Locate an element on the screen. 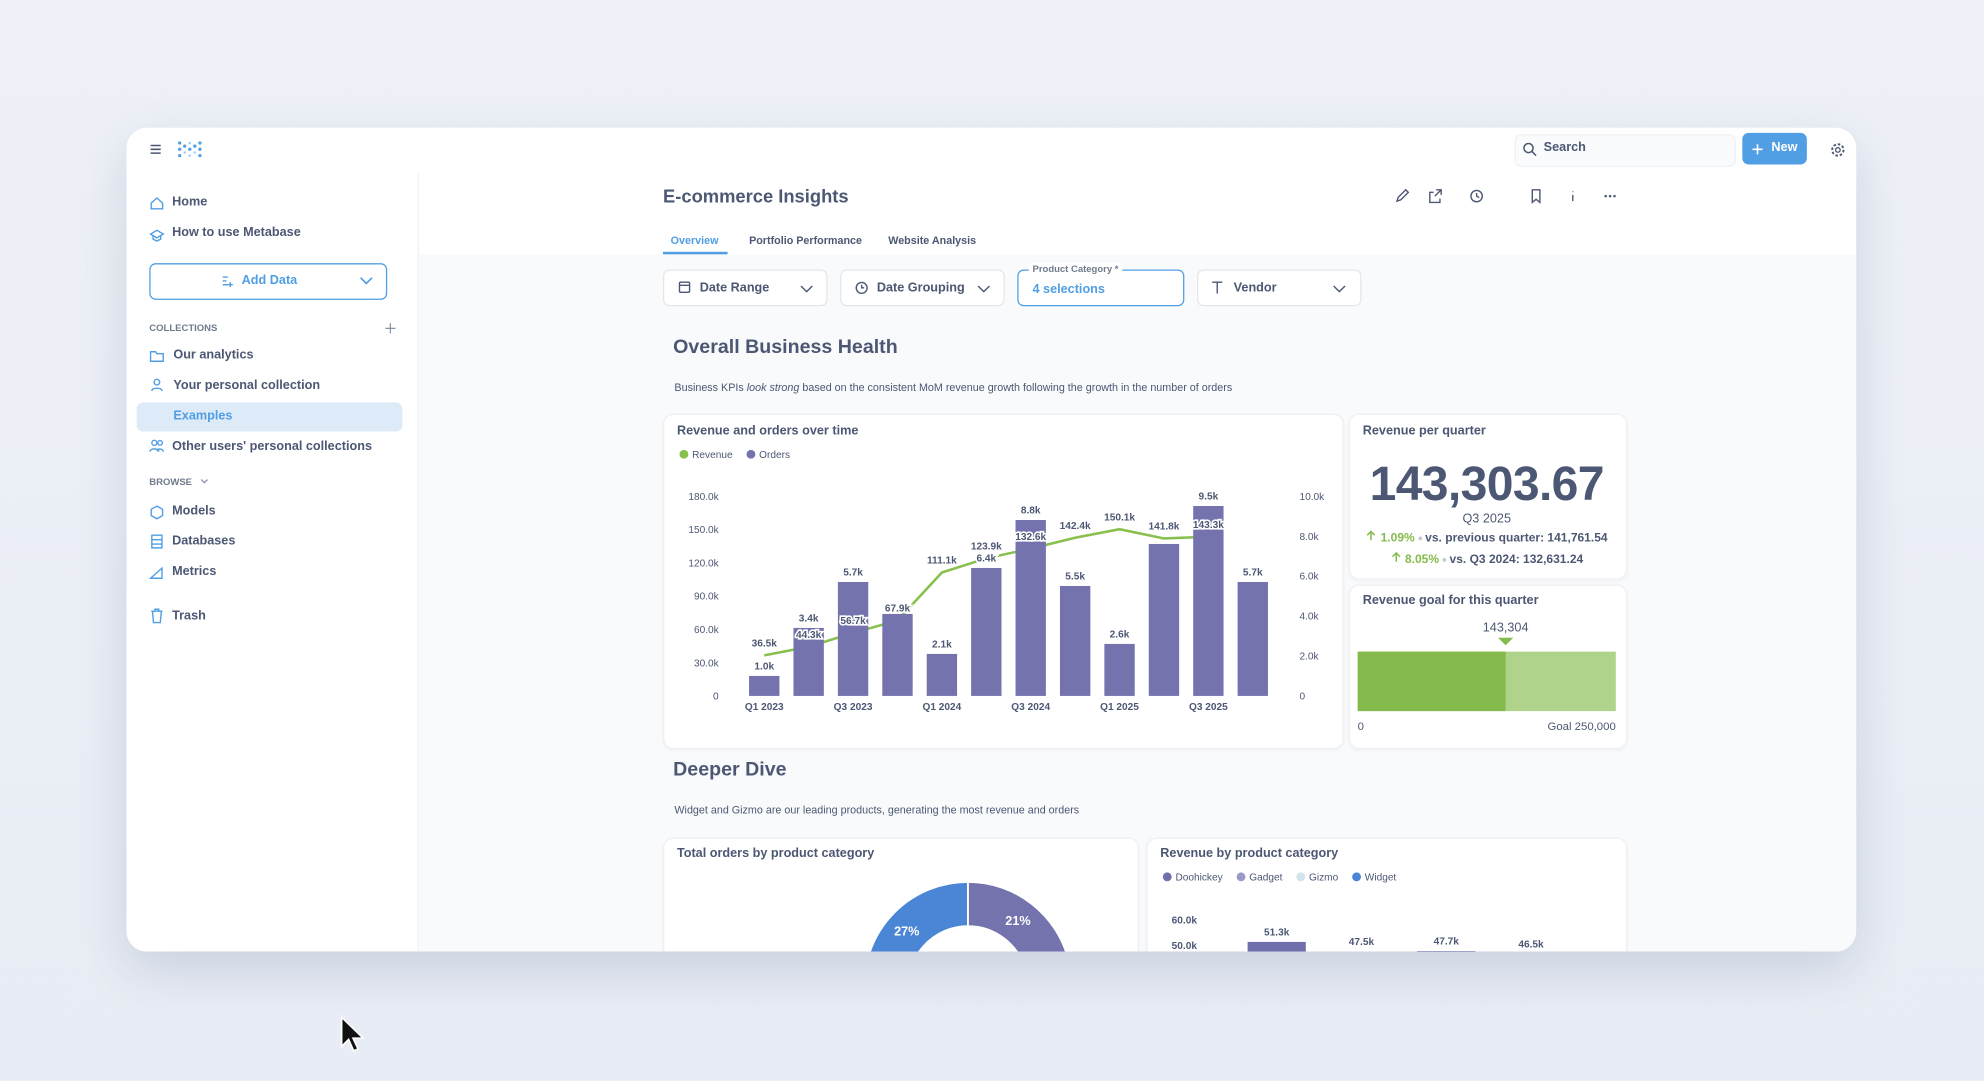  menu-icon is located at coordinates (155, 149).